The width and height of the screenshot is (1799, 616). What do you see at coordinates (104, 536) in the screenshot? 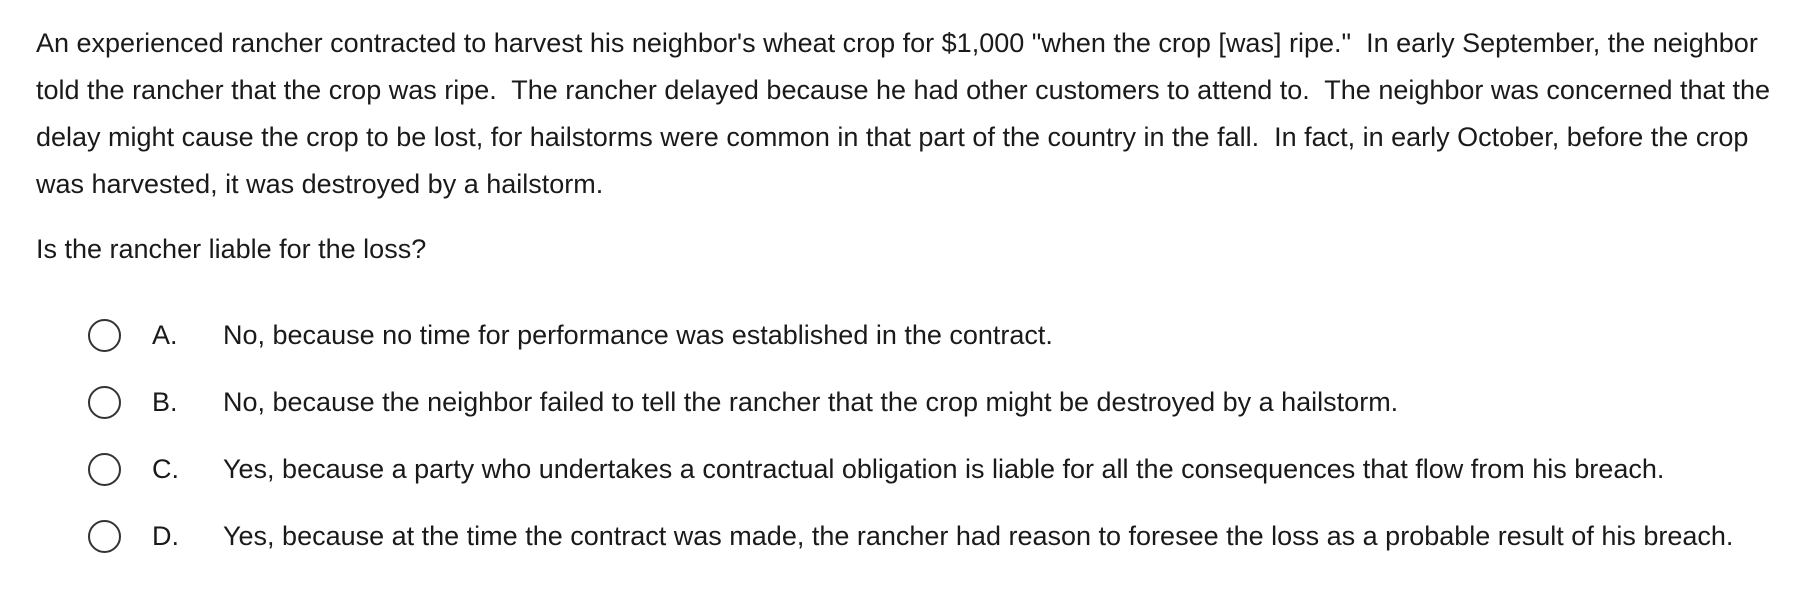
I see `choice-d-radio` at bounding box center [104, 536].